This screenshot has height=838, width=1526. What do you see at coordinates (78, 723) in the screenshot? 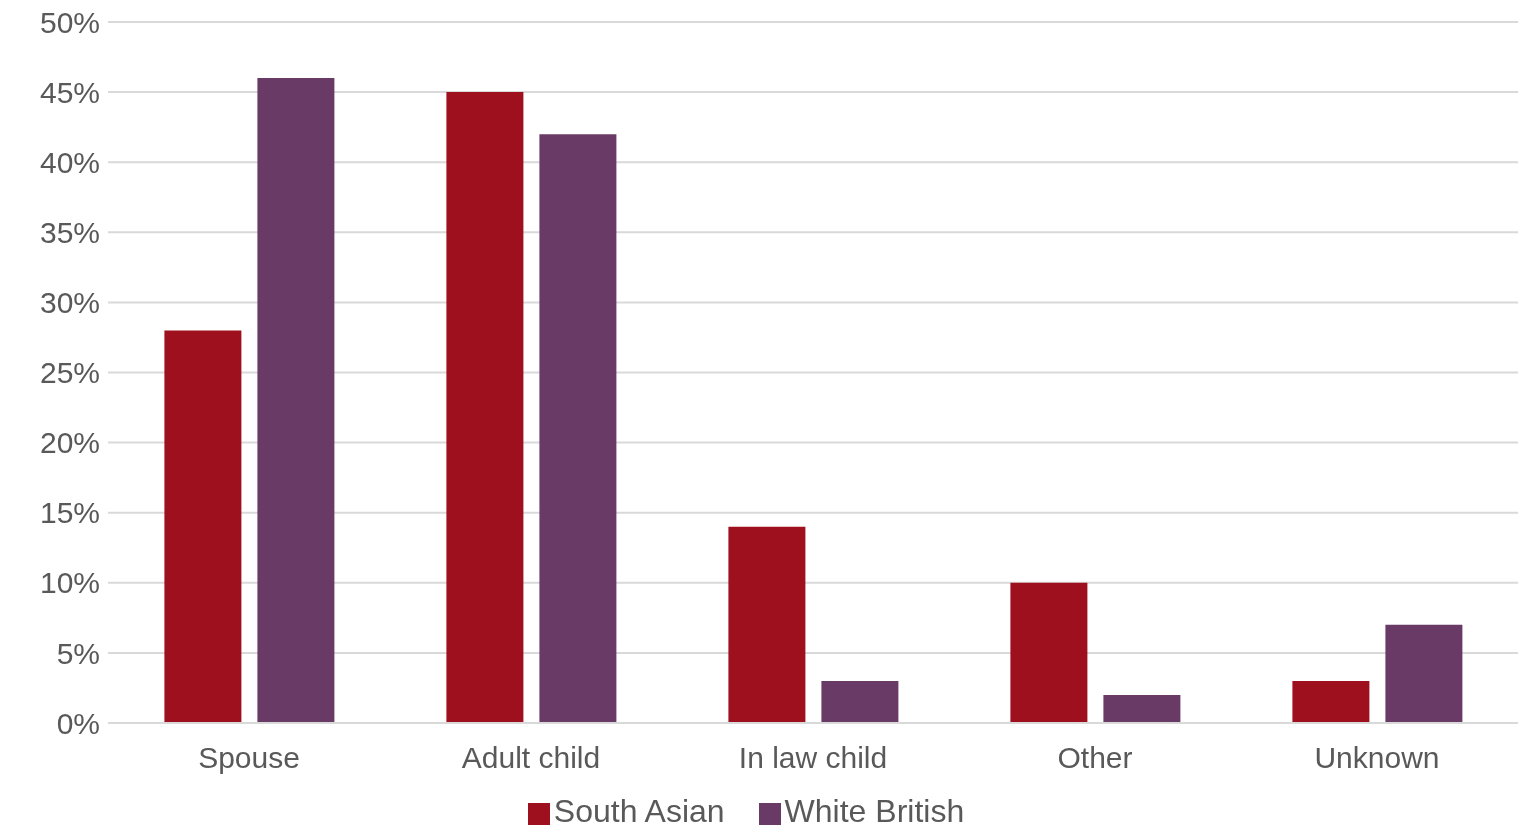
I see `y-tick-label: 0%` at bounding box center [78, 723].